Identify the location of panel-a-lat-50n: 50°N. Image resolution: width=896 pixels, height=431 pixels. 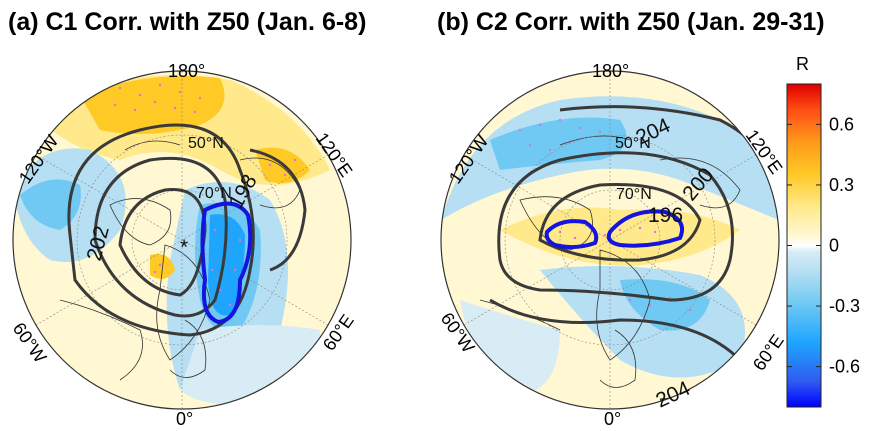
(206, 143).